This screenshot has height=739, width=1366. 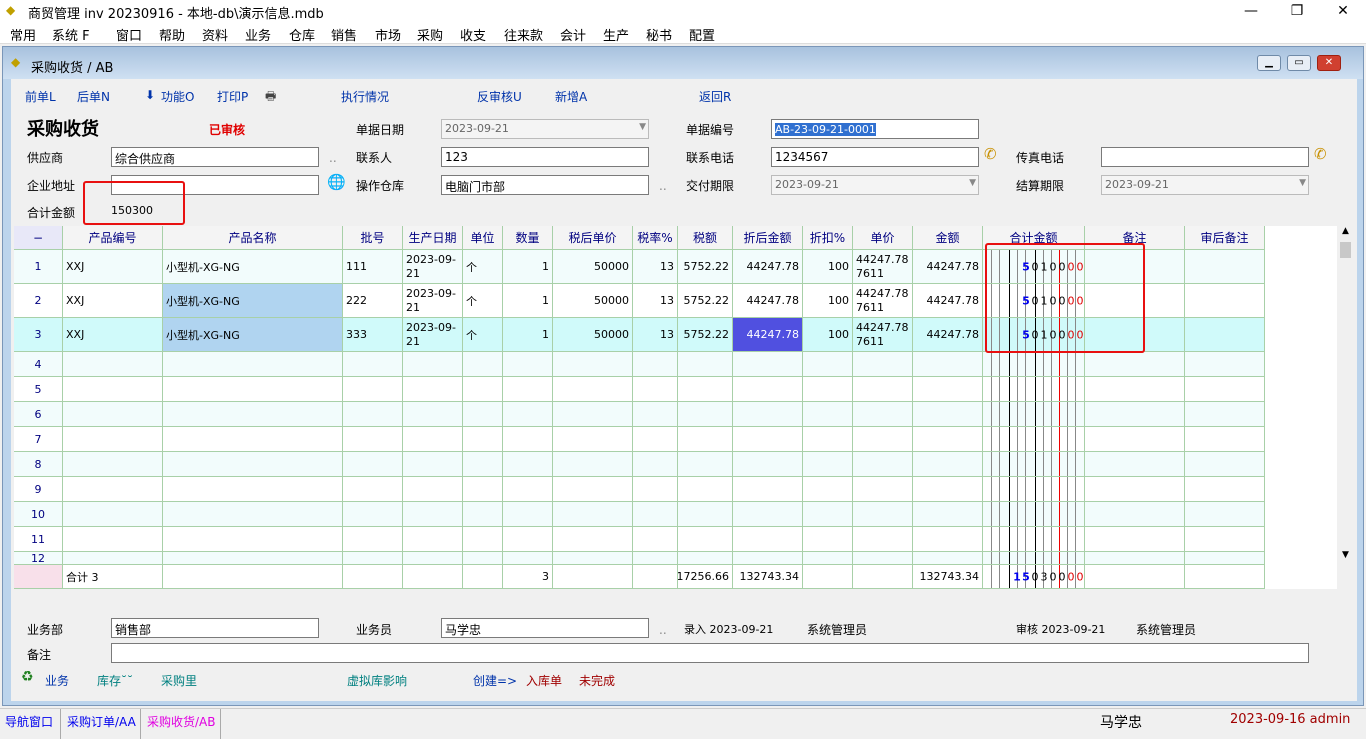 What do you see at coordinates (659, 36) in the screenshot?
I see `menu-item: 秘书` at bounding box center [659, 36].